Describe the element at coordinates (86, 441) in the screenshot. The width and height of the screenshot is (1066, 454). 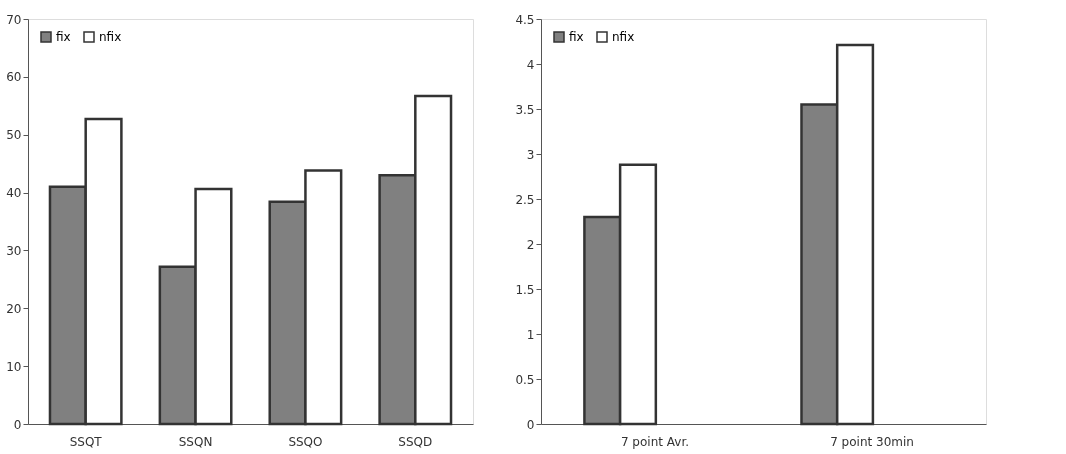
I see `x-tick-label: SSQT` at that location.